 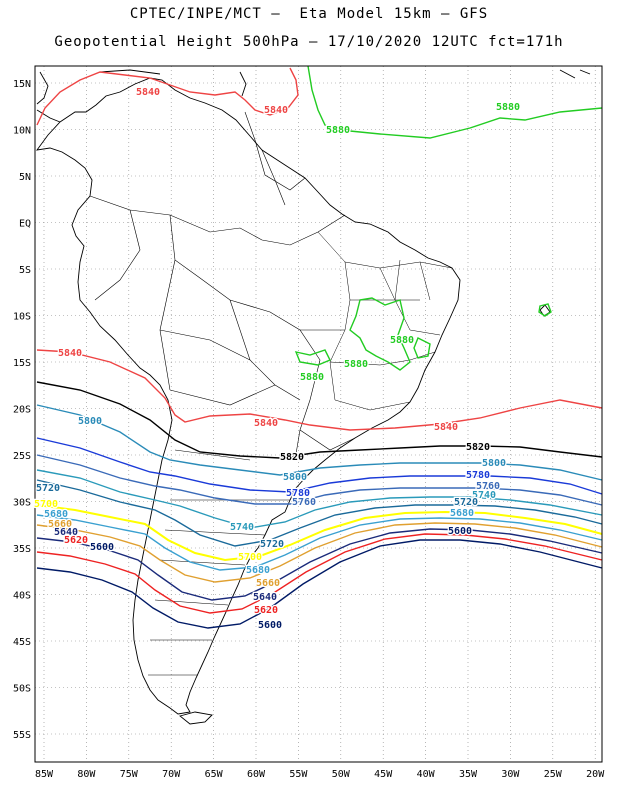 What do you see at coordinates (380, 334) in the screenshot?
I see `contour-5880-brazil-a` at bounding box center [380, 334].